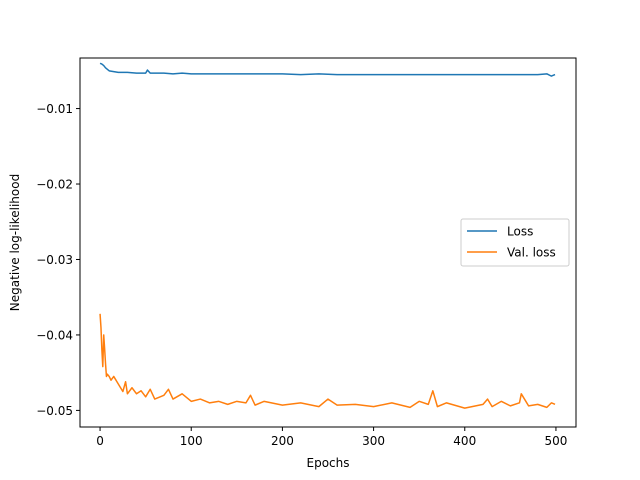  I want to click on legend-label-val-loss: Val. loss, so click(531, 253).